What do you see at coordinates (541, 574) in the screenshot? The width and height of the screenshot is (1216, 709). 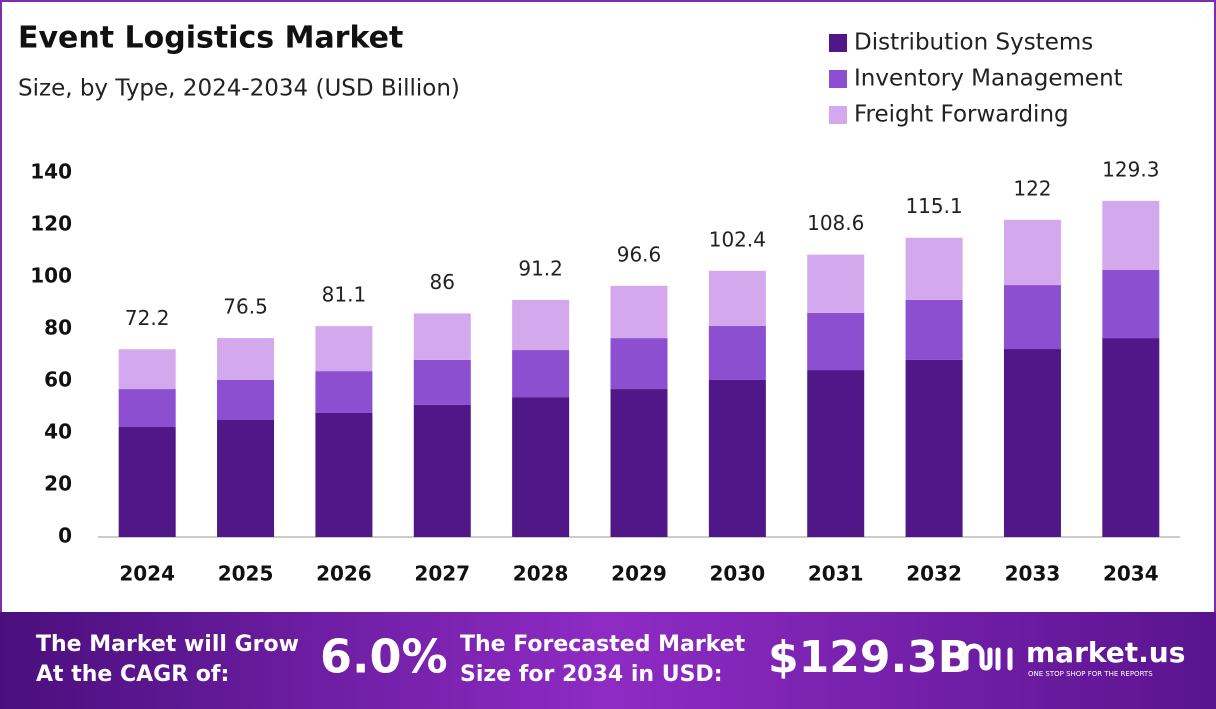 I see `x-tick-label: 2028` at bounding box center [541, 574].